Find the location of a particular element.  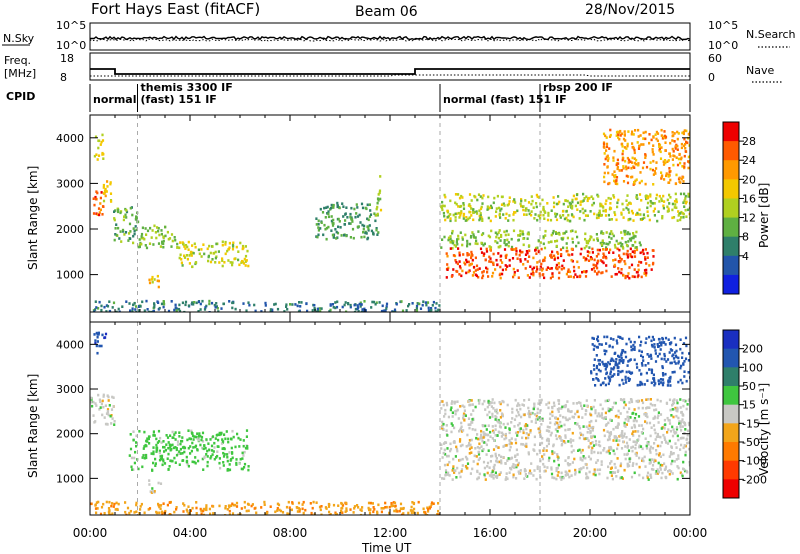

nave-tick-top: 60 is located at coordinates (715, 58).